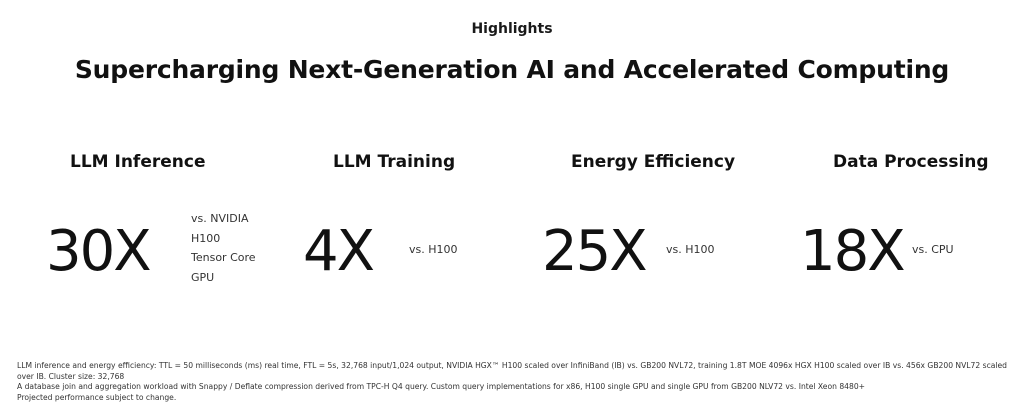 This screenshot has width=1024, height=415. What do you see at coordinates (97, 397) in the screenshot?
I see `footnote-disclaimer: Projected performance subject to change.` at bounding box center [97, 397].